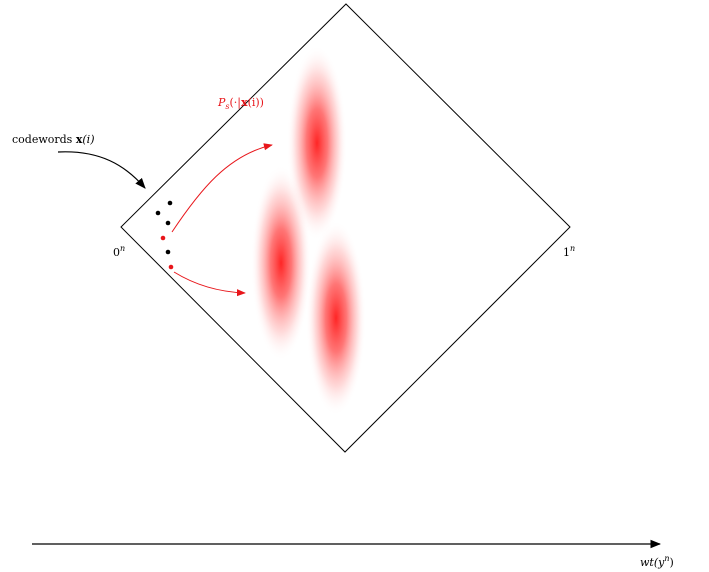 This screenshot has width=709, height=572. I want to click on weight-axis-label: wt(yn), so click(657, 561).